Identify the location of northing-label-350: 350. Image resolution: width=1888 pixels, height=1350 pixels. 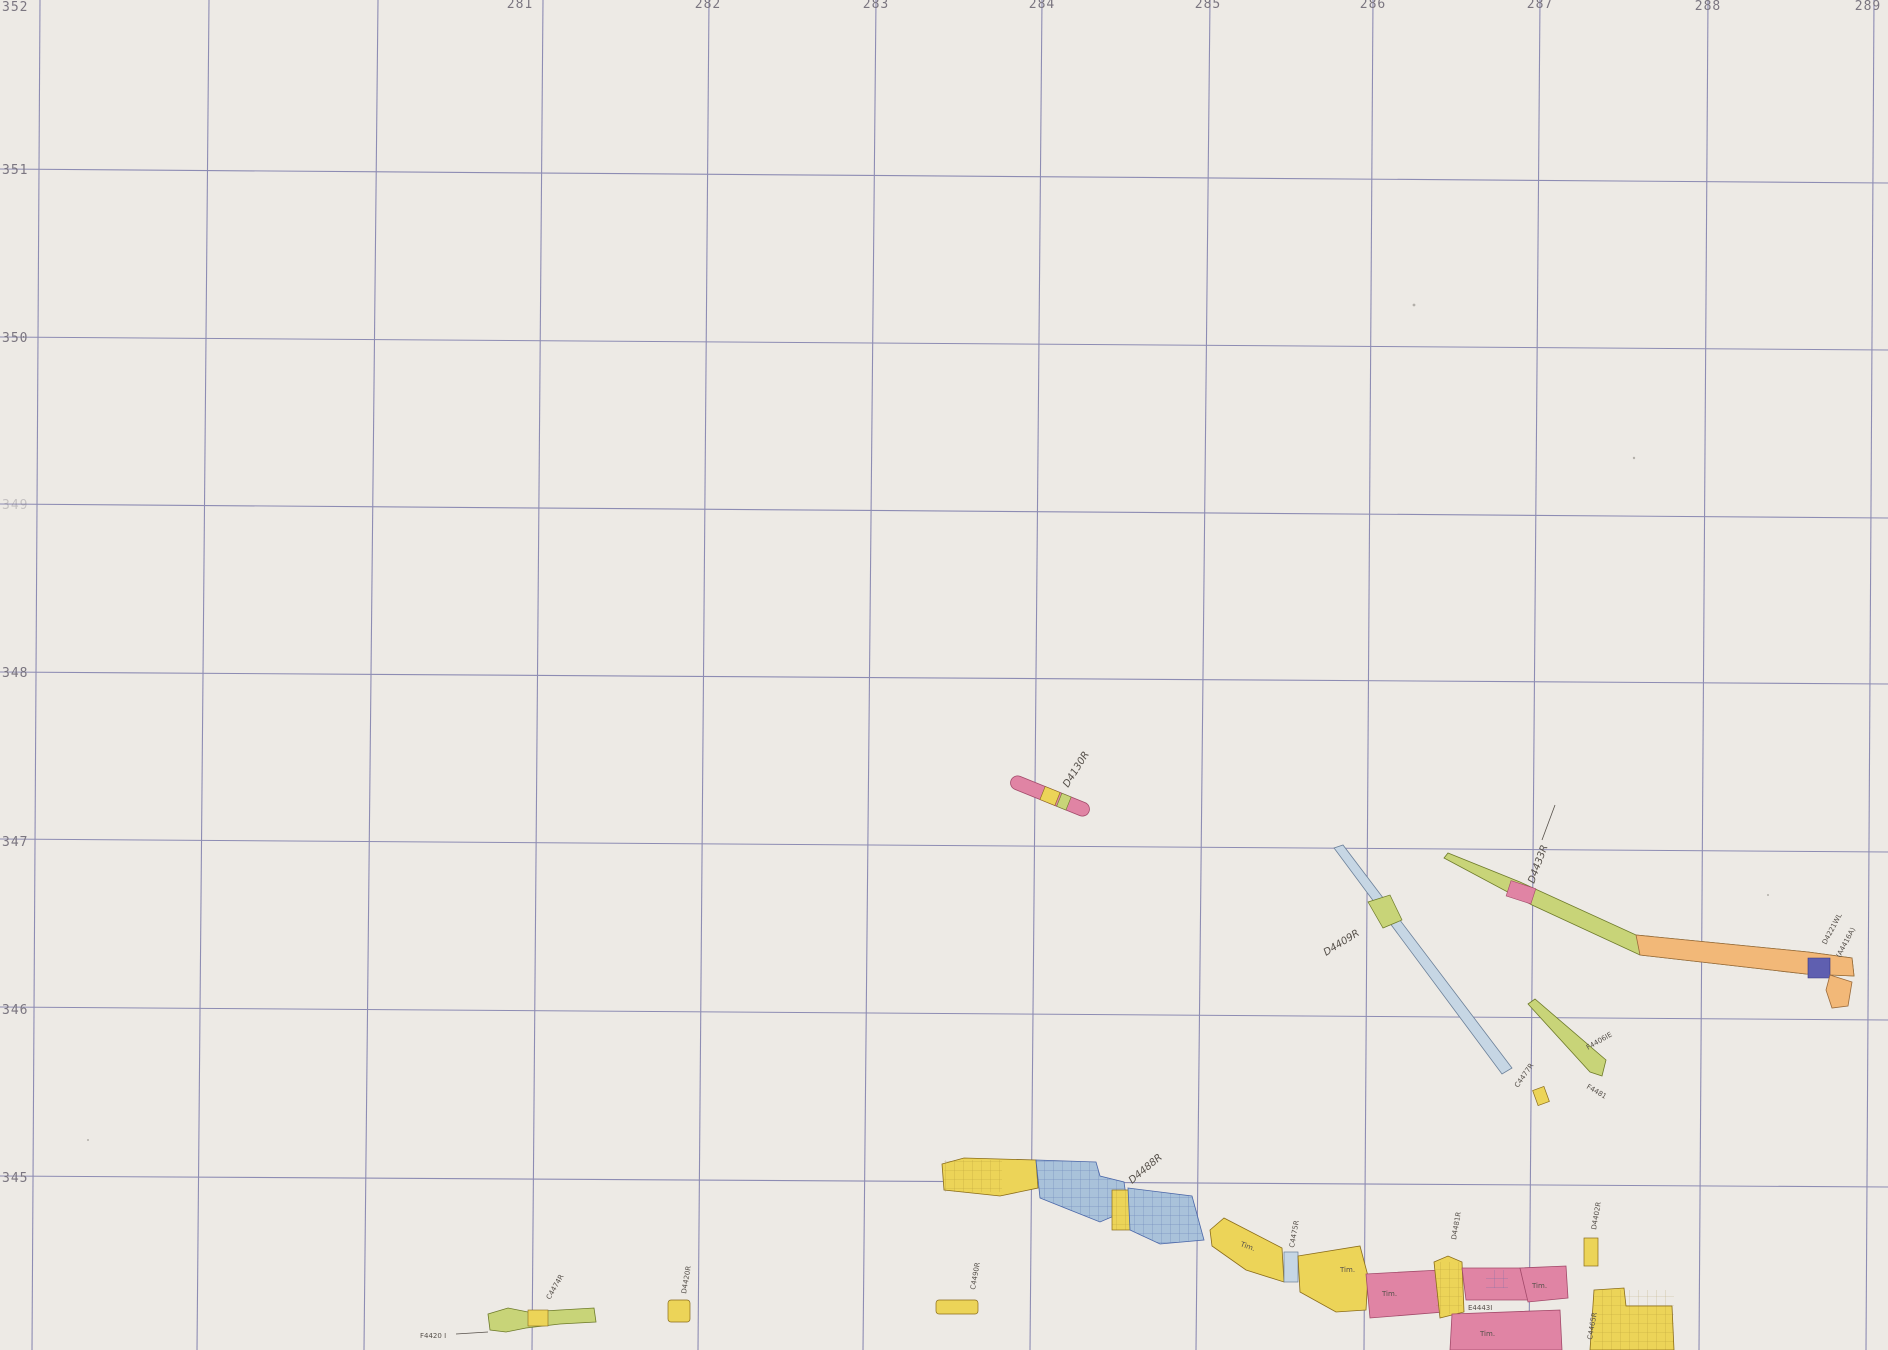
(15, 338).